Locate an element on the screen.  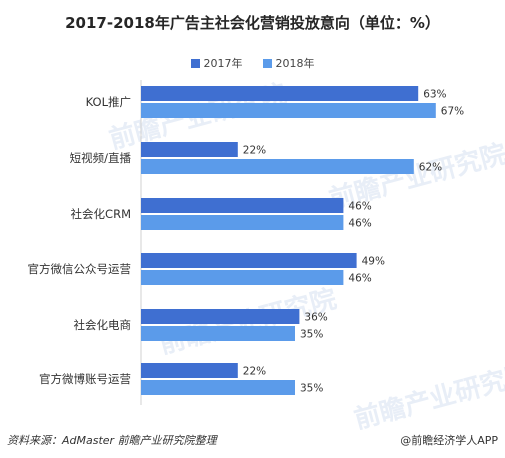
chart-title: 2017-2018年广告主社会化营销投放意向（单位：%） is located at coordinates (252, 23).